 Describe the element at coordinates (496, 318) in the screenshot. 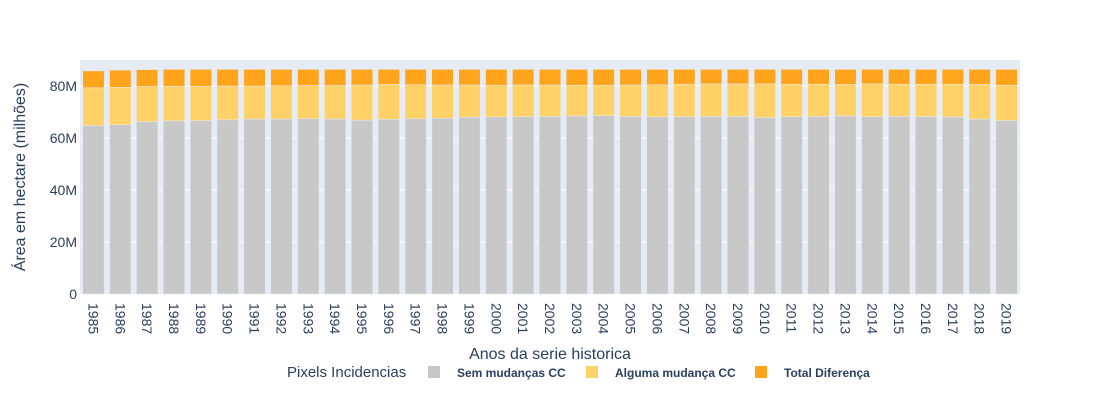

I see `x-tick-label: 2000` at that location.